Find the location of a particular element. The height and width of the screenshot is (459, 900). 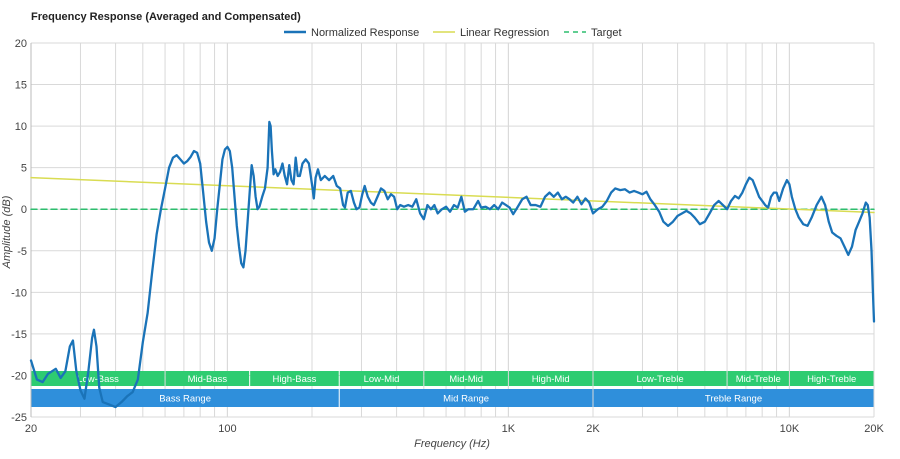

band-mid-mid is located at coordinates (466, 378).